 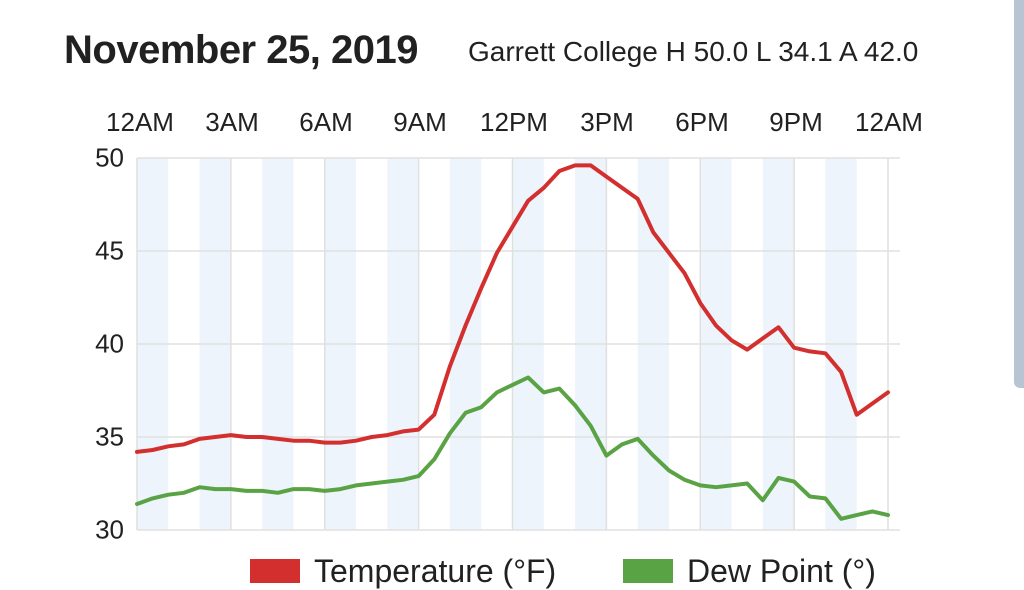 What do you see at coordinates (326, 122) in the screenshot?
I see `x-tick-label: 6AM` at bounding box center [326, 122].